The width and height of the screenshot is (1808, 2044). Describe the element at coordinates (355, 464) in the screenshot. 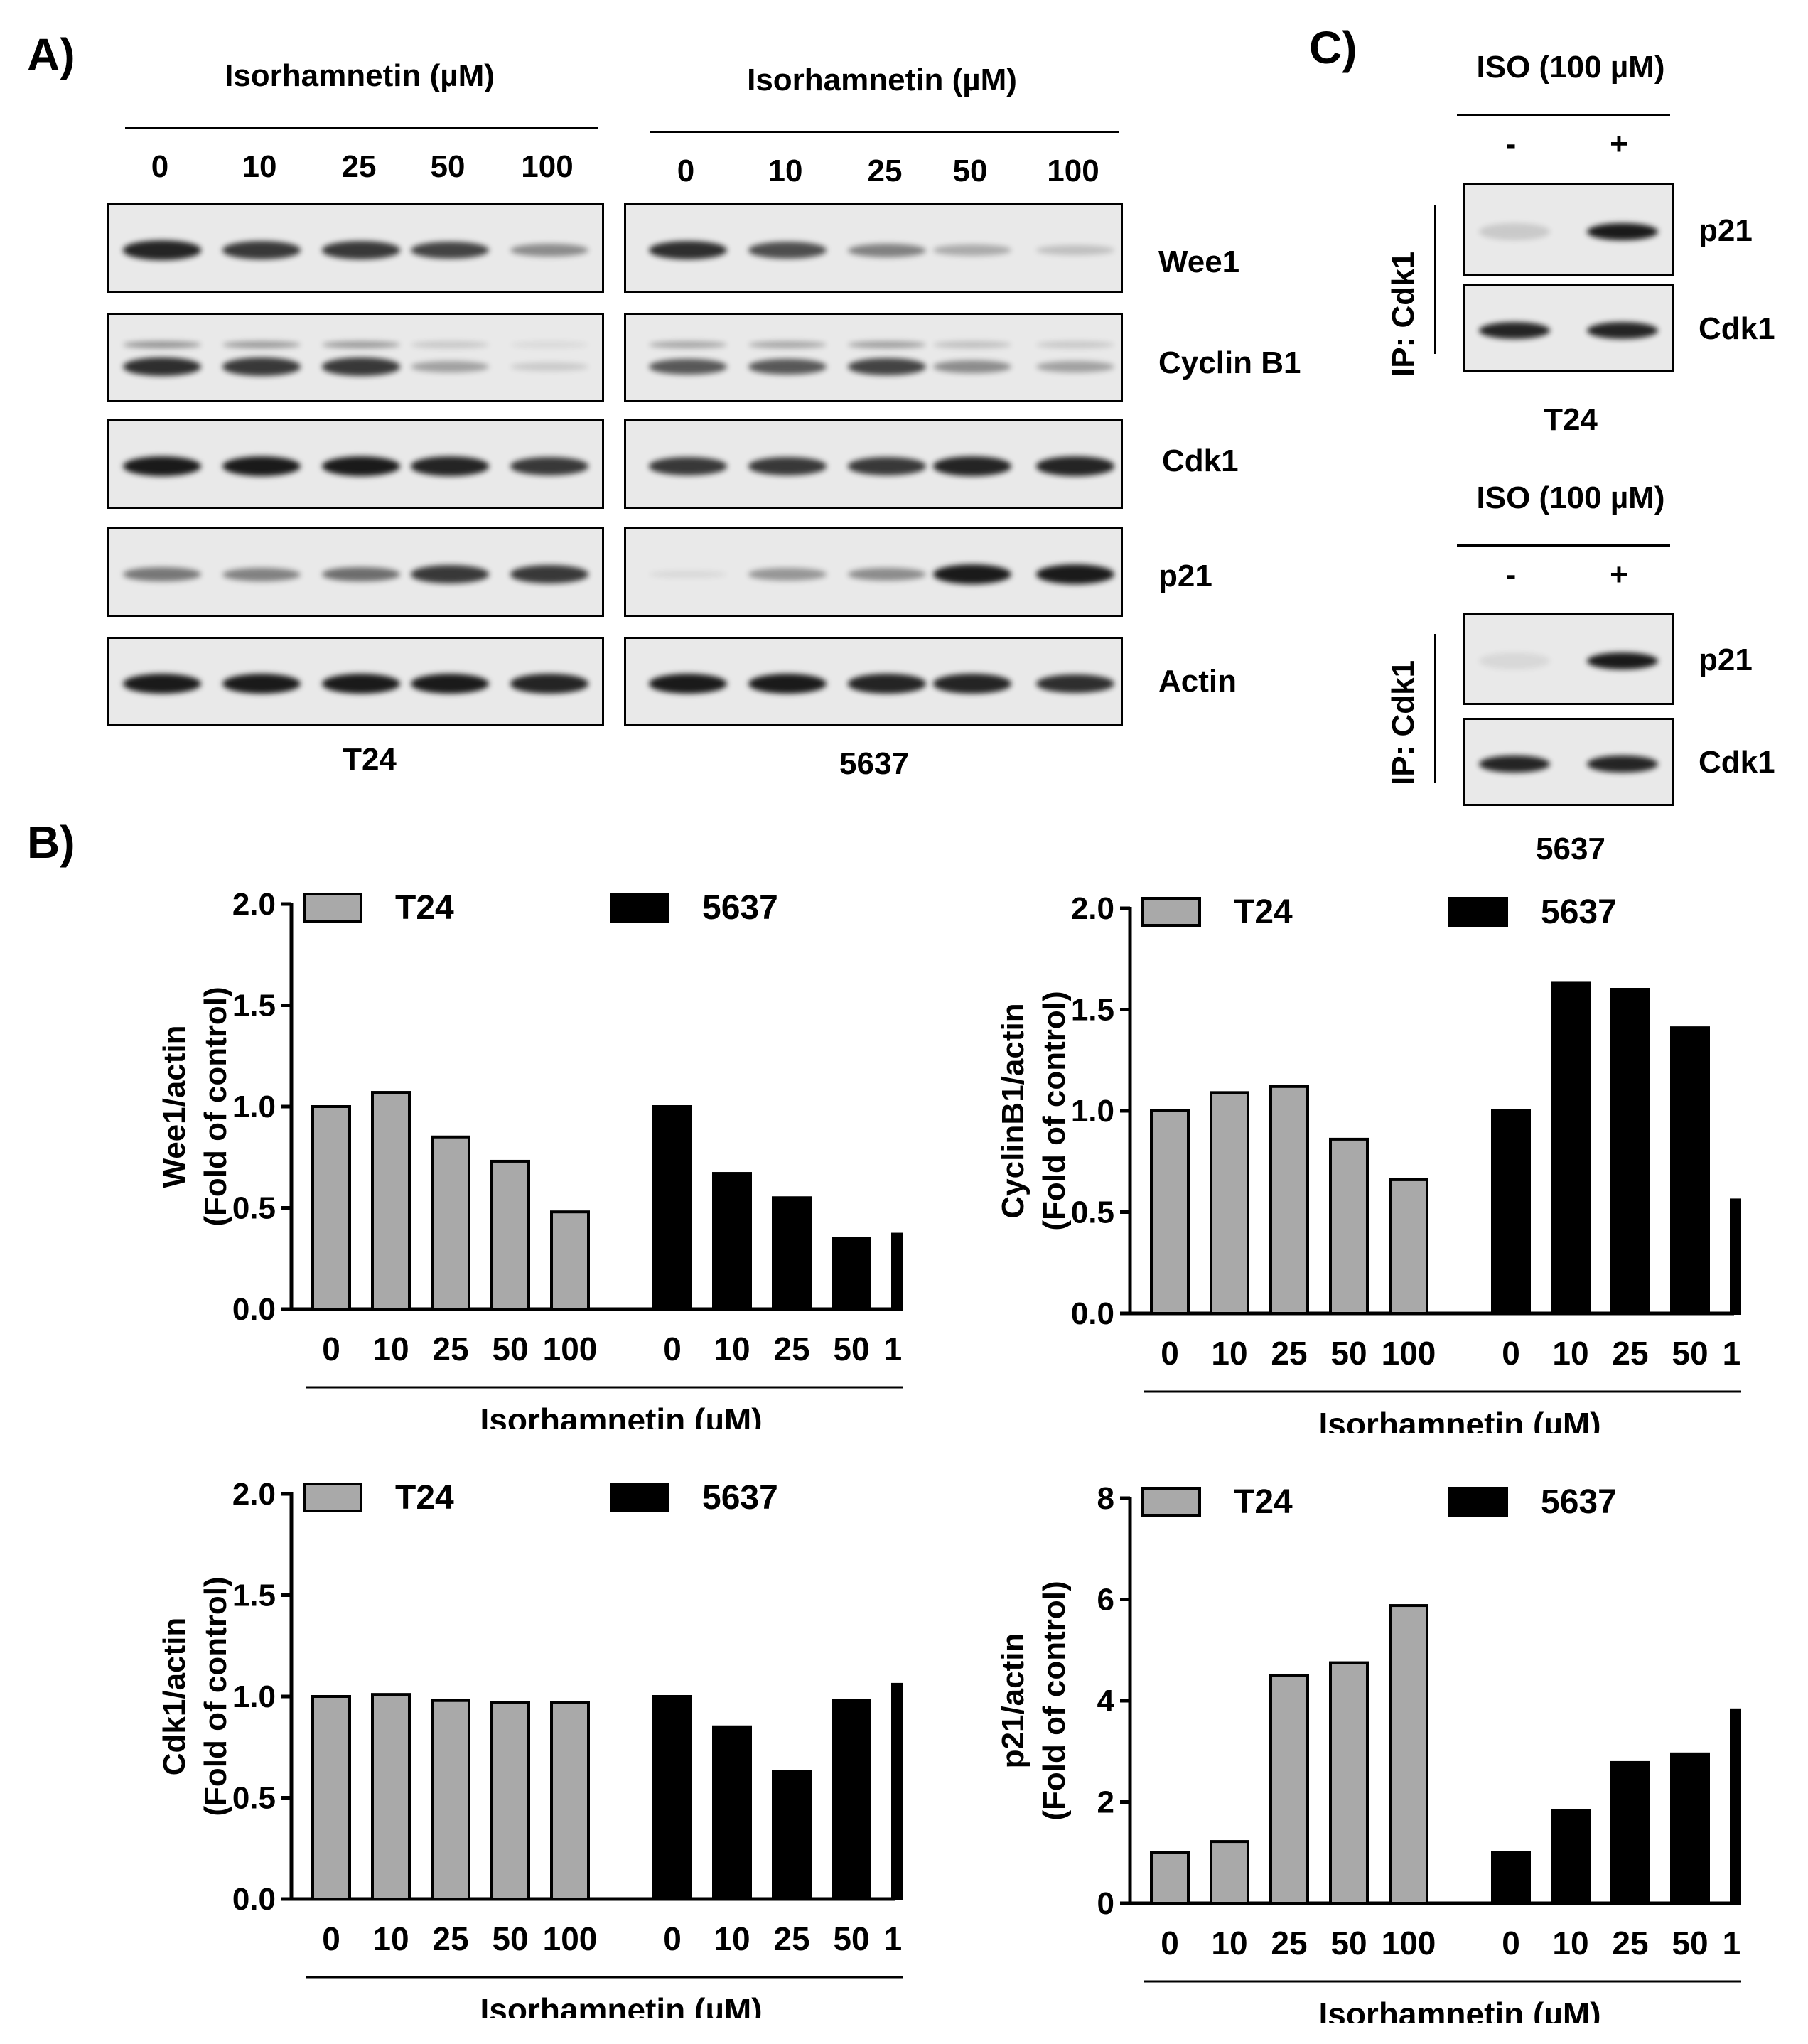

I see `t24-blot-cdk1` at that location.